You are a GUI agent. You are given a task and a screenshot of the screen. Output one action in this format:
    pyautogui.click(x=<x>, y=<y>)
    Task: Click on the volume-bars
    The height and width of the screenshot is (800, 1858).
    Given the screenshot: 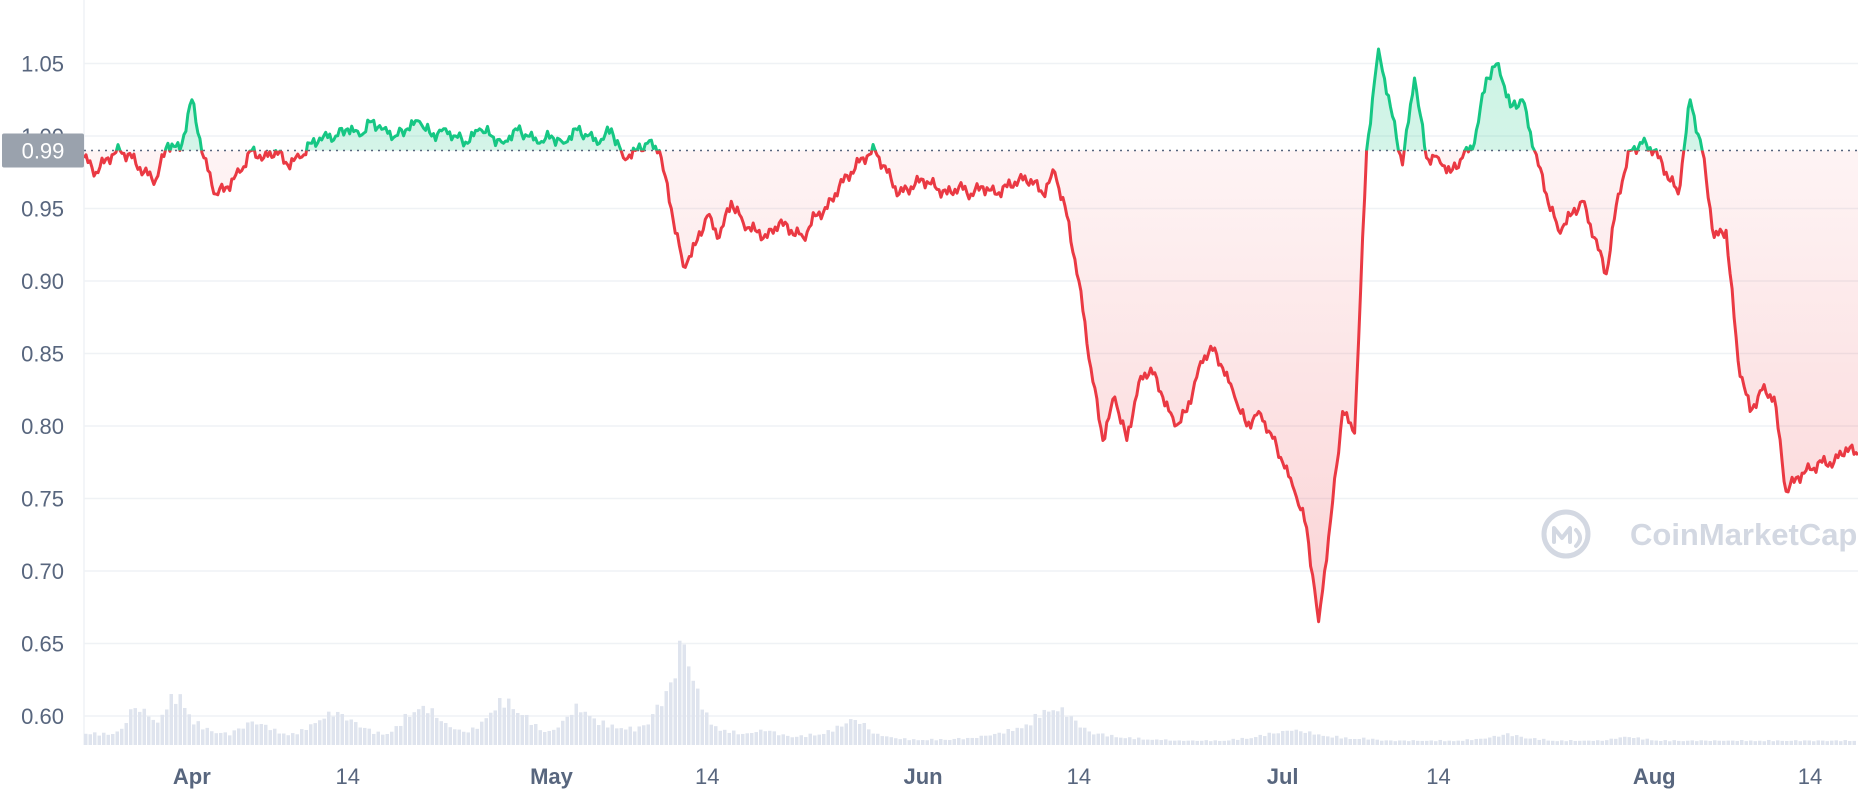 What is the action you would take?
    pyautogui.click(x=970, y=692)
    